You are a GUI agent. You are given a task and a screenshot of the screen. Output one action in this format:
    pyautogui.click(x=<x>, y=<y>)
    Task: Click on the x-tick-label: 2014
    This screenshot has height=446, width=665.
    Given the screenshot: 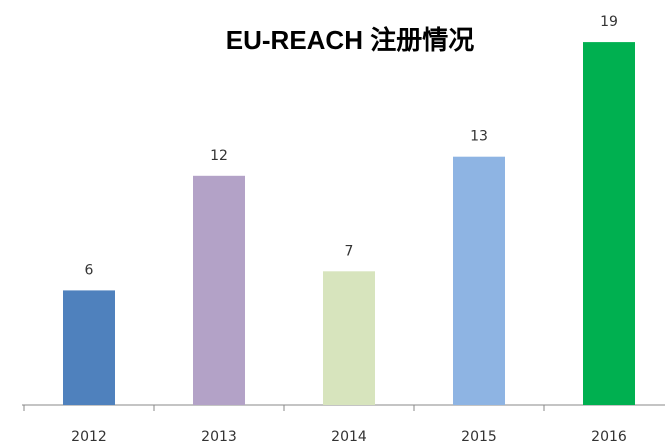 What is the action you would take?
    pyautogui.click(x=349, y=437)
    